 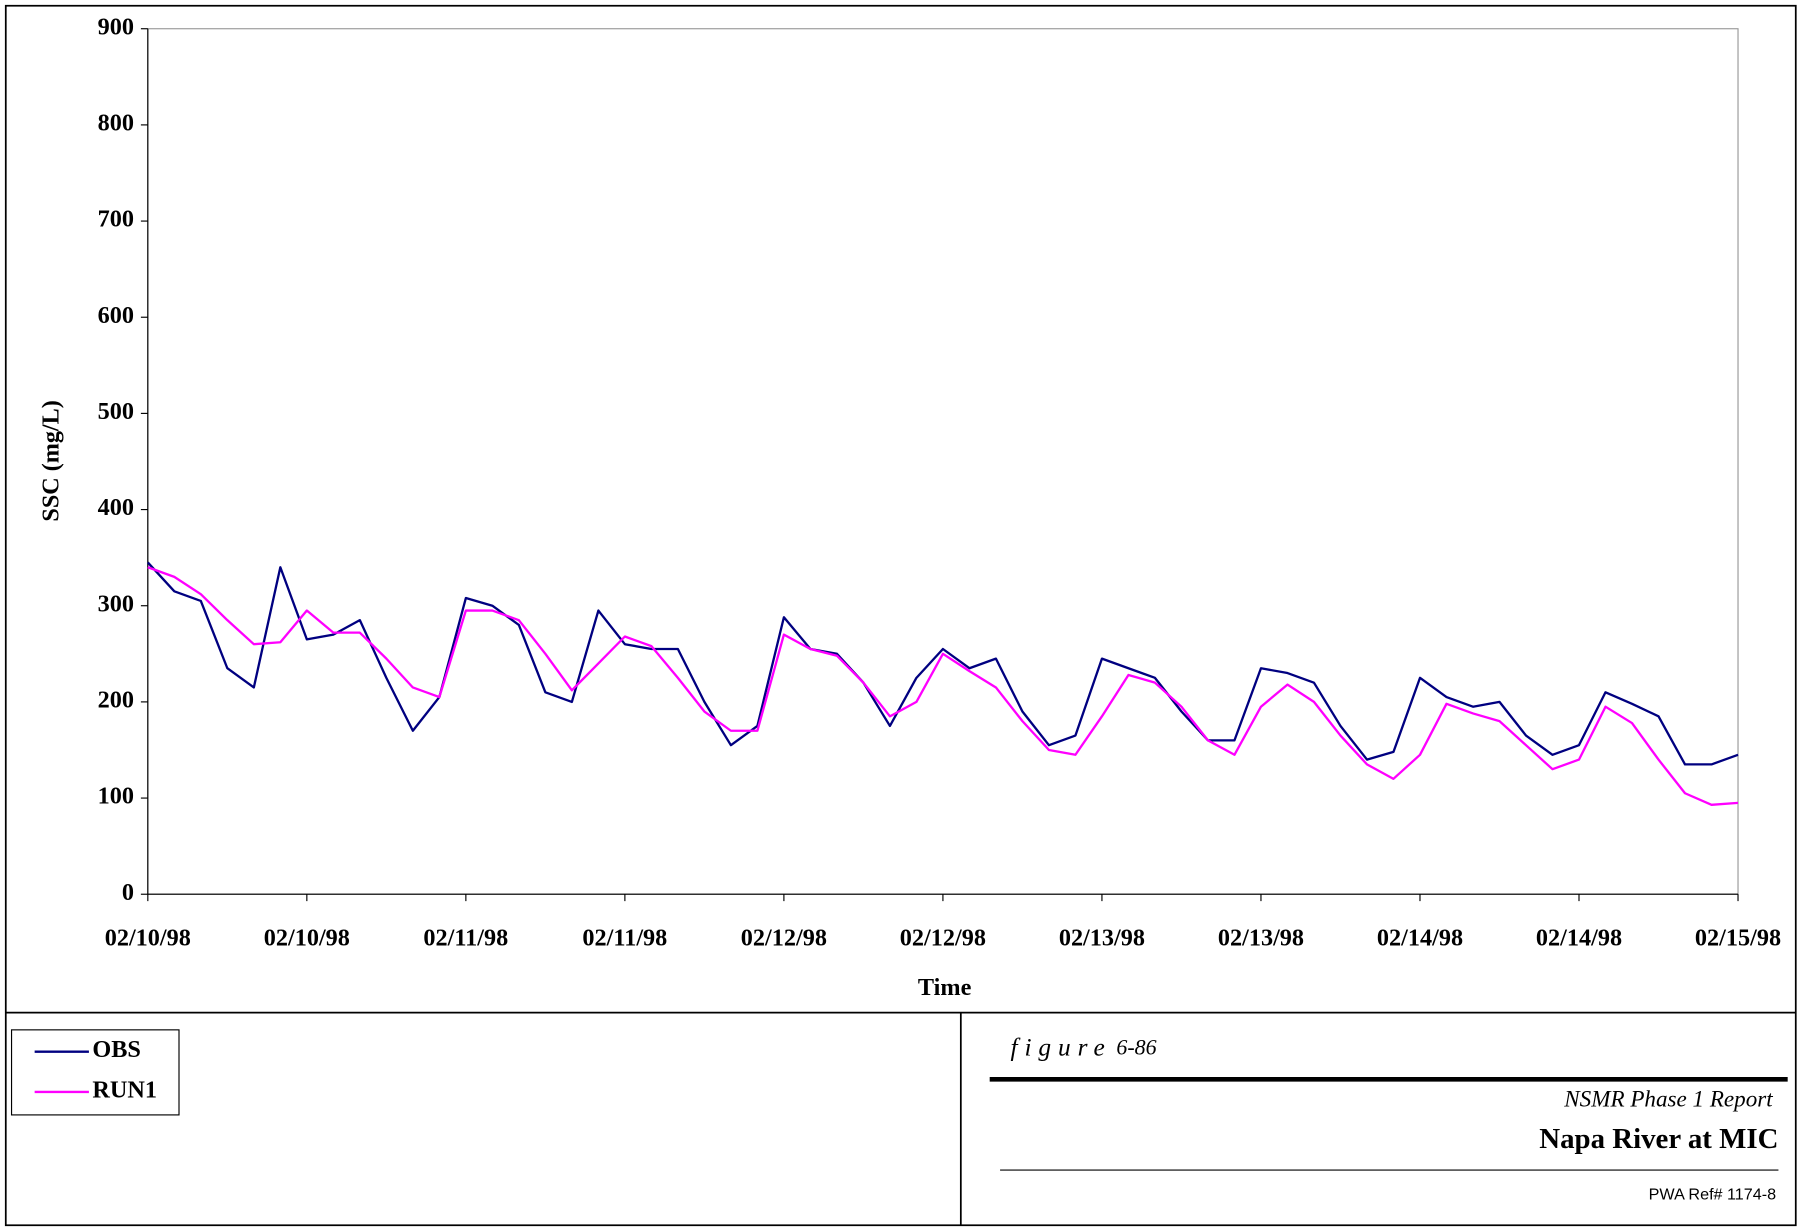 I want to click on y-tick-label: 600, so click(x=116, y=315).